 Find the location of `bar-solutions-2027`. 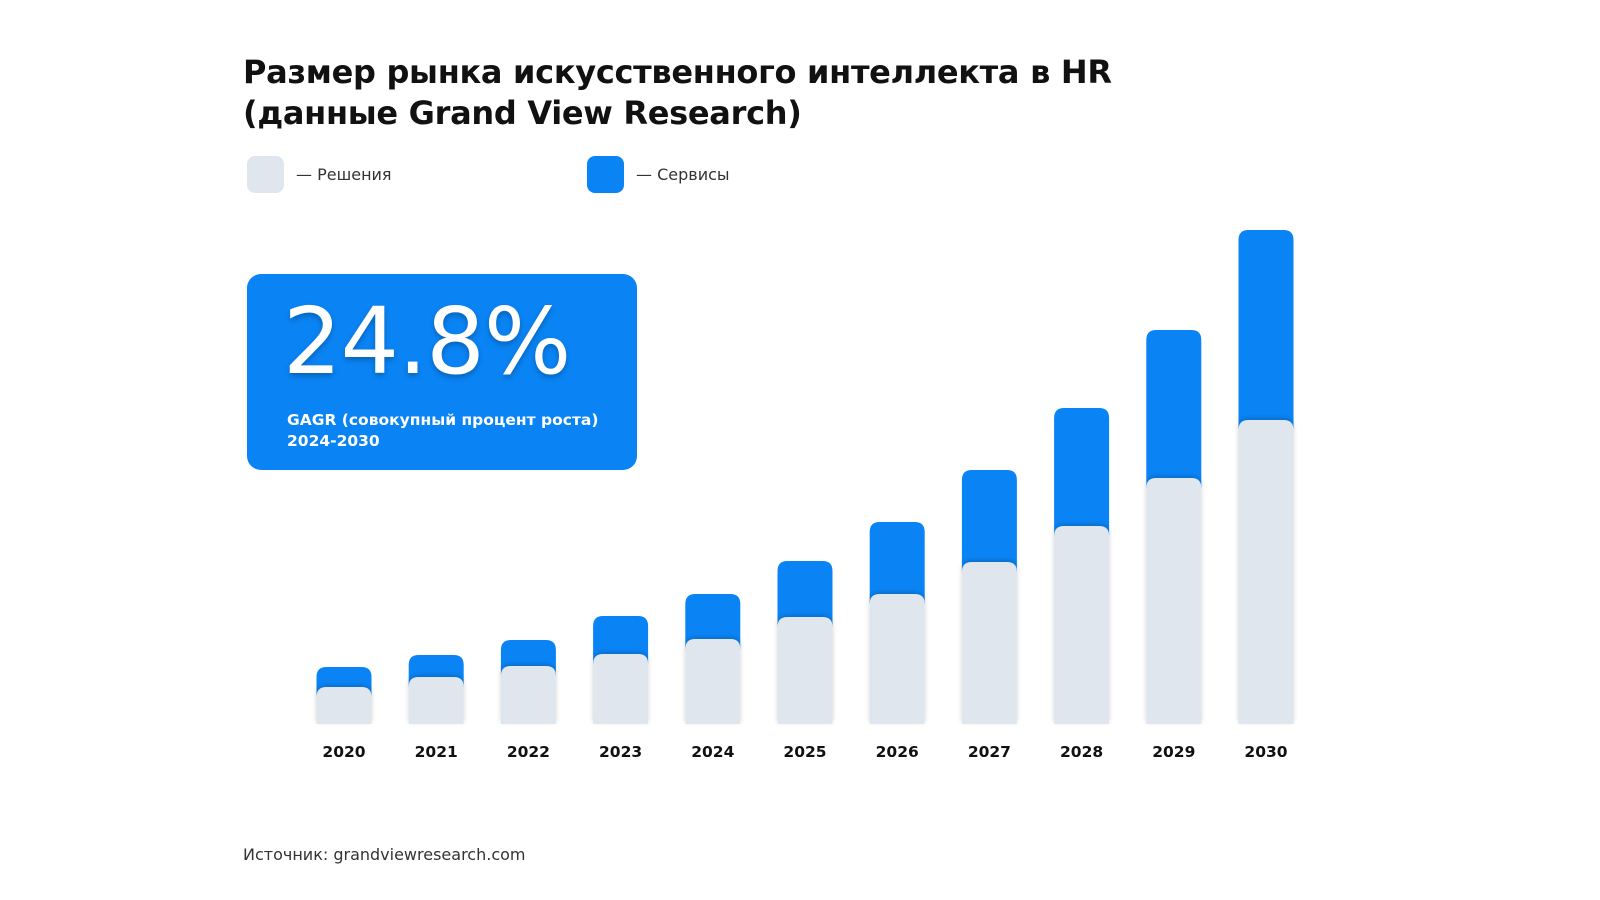

bar-solutions-2027 is located at coordinates (989, 643).